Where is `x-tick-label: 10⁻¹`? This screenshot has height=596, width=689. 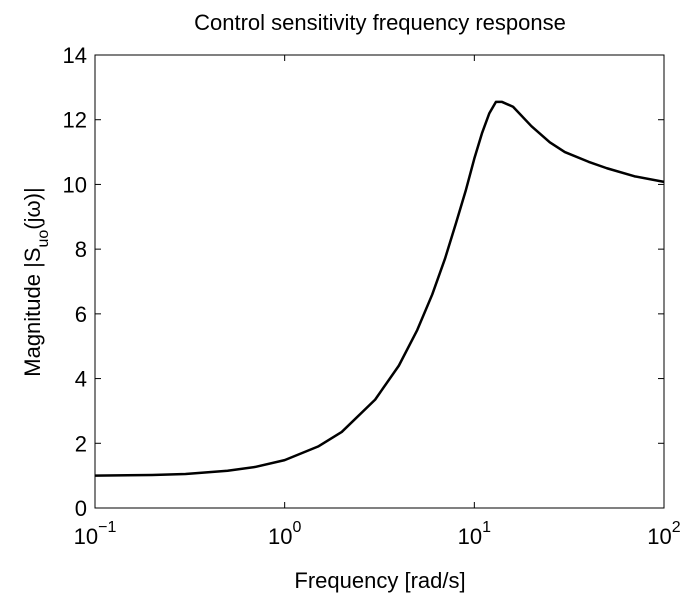
x-tick-label: 10⁻¹ is located at coordinates (95, 534).